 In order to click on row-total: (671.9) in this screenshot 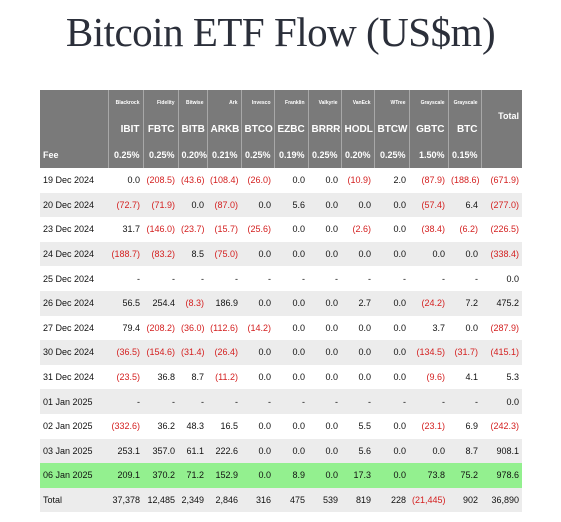, I will do `click(504, 180)`.